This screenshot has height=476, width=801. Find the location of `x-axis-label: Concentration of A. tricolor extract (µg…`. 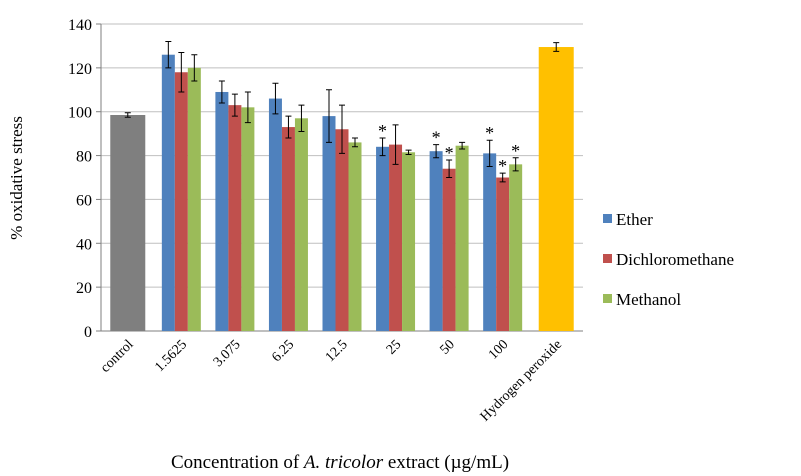

x-axis-label: Concentration of A. tricolor extract (µg… is located at coordinates (340, 462).